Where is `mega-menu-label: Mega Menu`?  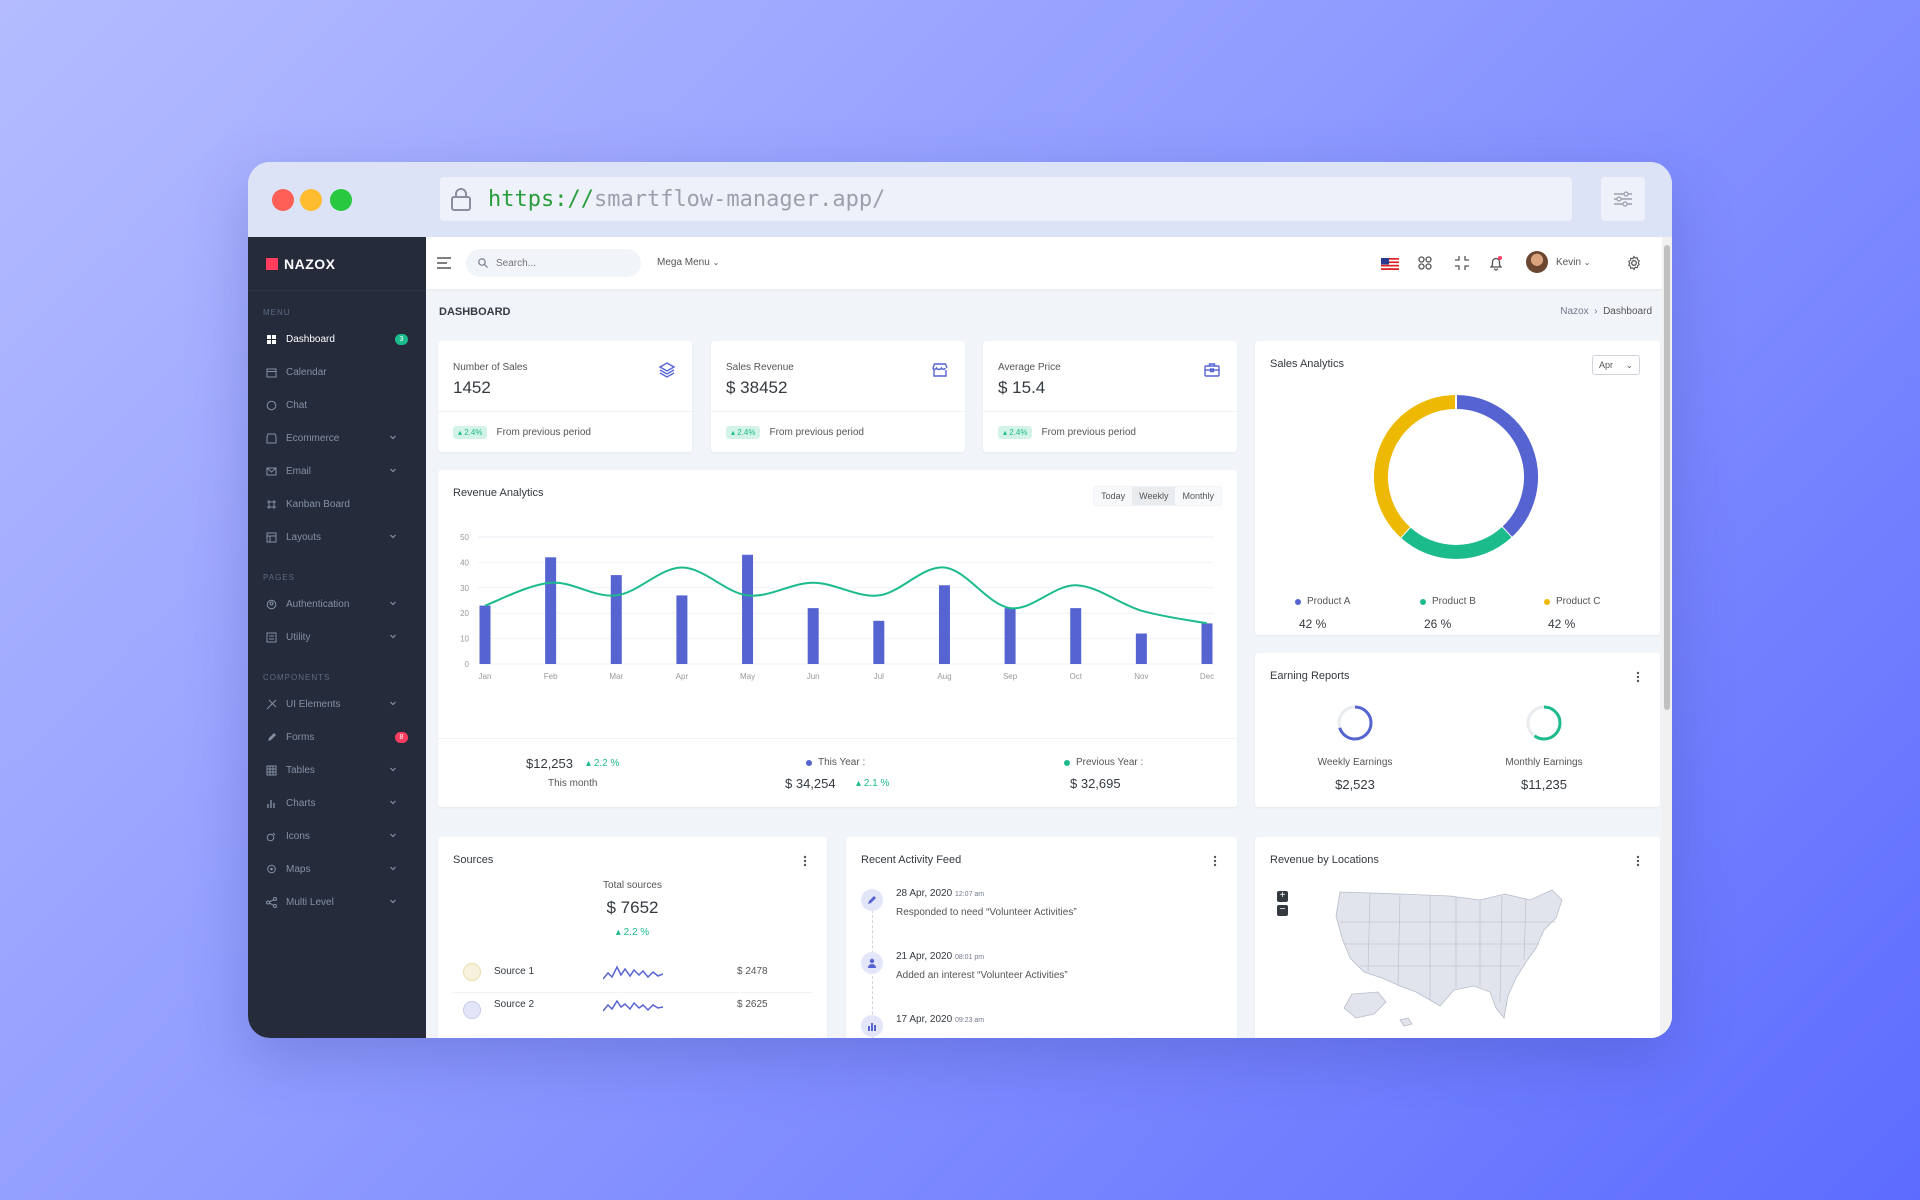 mega-menu-label: Mega Menu is located at coordinates (683, 262).